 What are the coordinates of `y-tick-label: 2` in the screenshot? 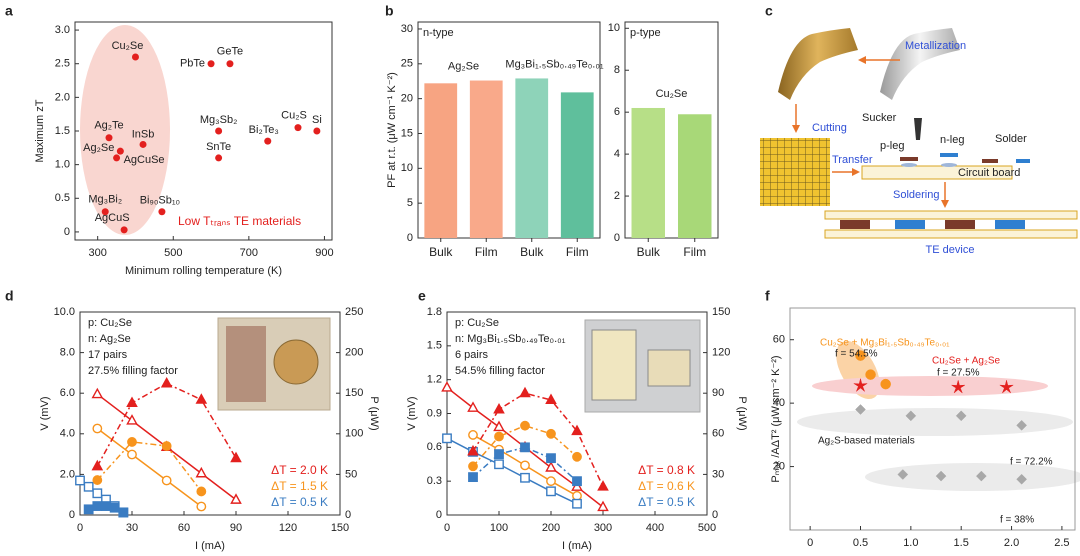 It's located at (617, 196).